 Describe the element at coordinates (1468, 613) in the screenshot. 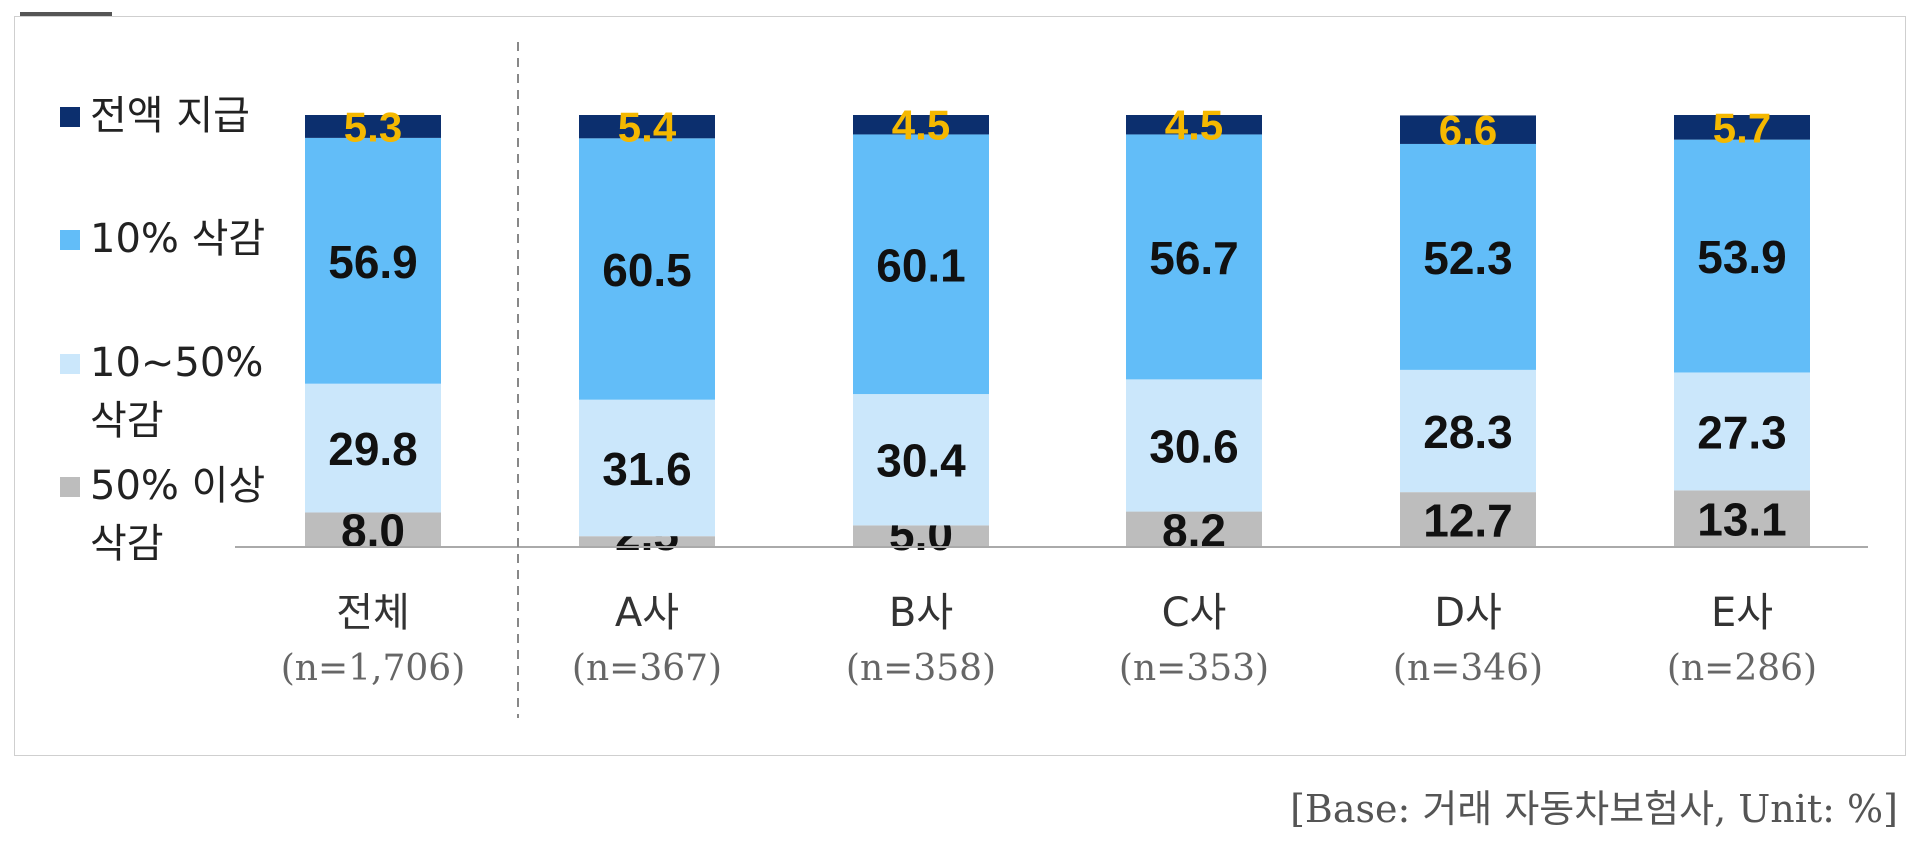

I see `category-label-4: D사` at that location.